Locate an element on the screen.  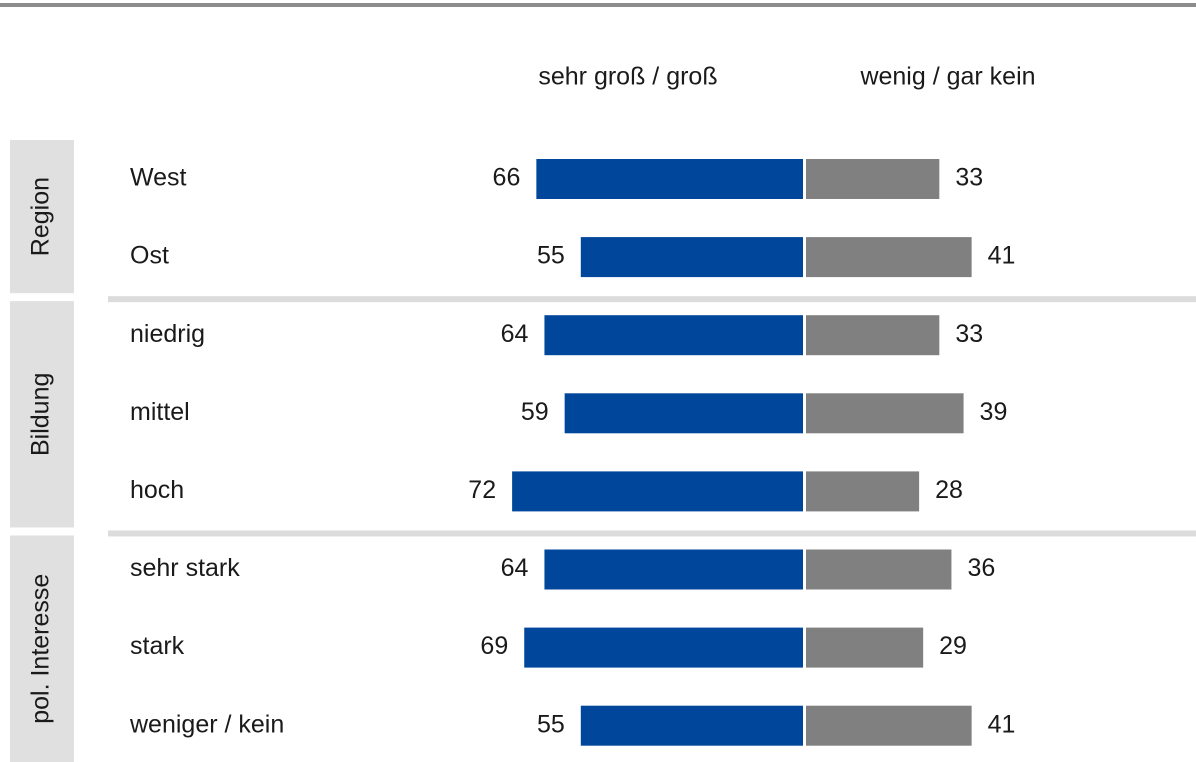
category-label: stark is located at coordinates (157, 646).